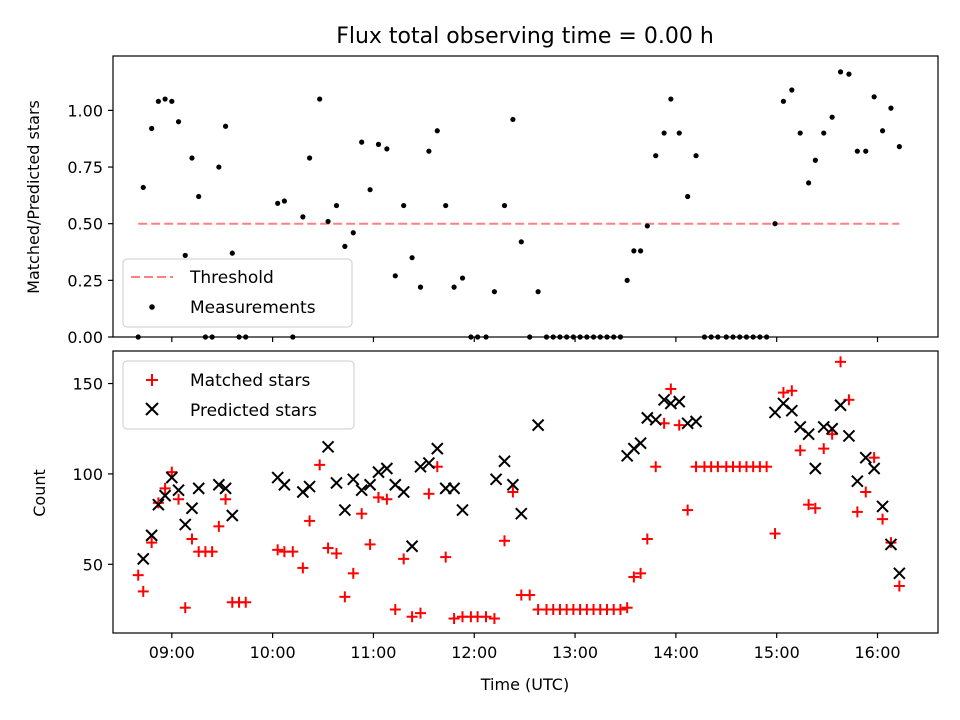  Describe the element at coordinates (152, 307) in the screenshot. I see `measurements-legend-swatch` at that location.